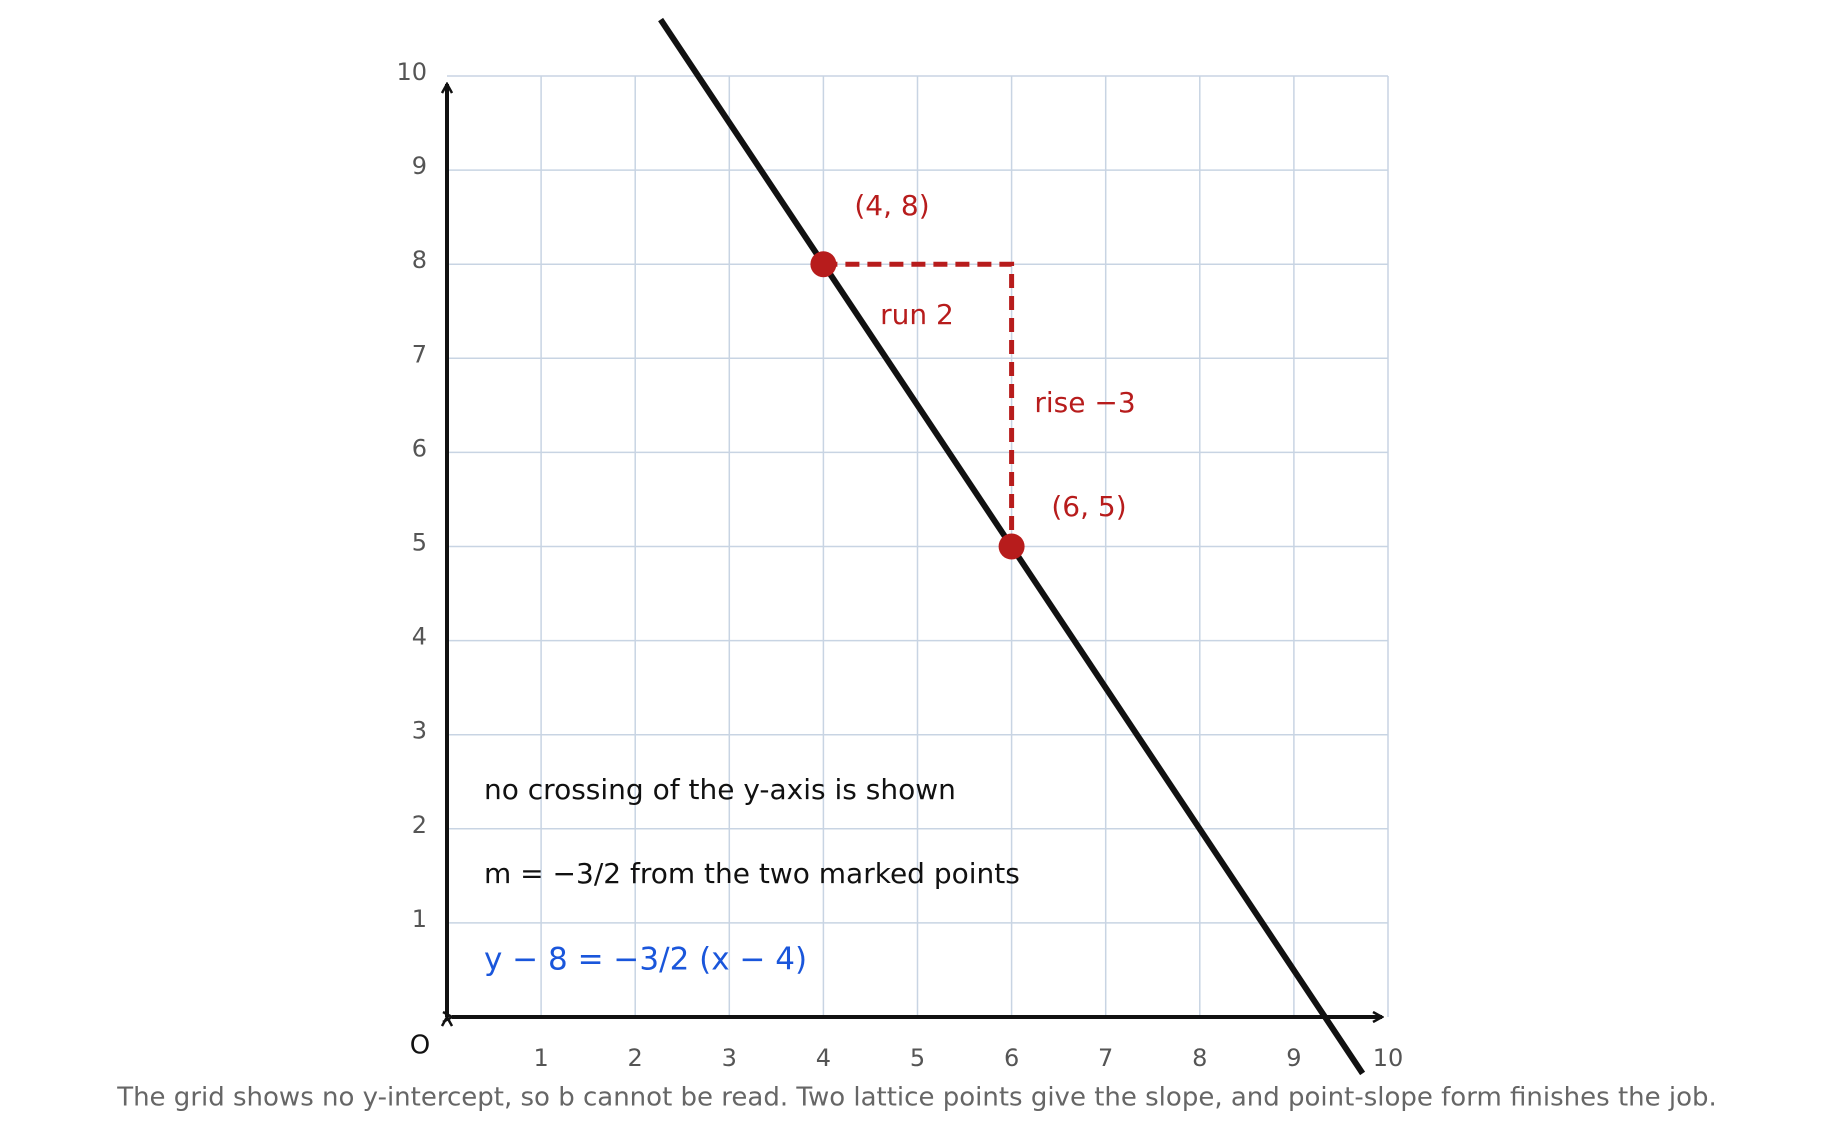 The height and width of the screenshot is (1132, 1834). What do you see at coordinates (419, 166) in the screenshot?
I see `y-tick-label: 9` at bounding box center [419, 166].